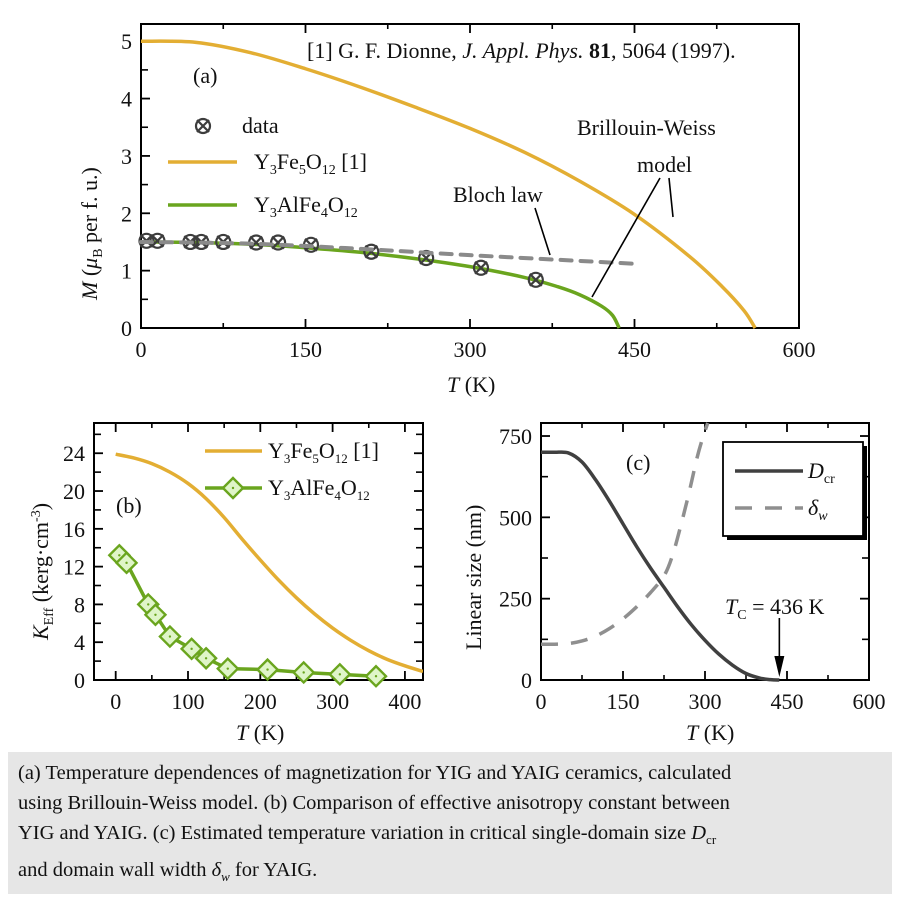  I want to click on chart-c-xtick-label: 150, so click(623, 701).